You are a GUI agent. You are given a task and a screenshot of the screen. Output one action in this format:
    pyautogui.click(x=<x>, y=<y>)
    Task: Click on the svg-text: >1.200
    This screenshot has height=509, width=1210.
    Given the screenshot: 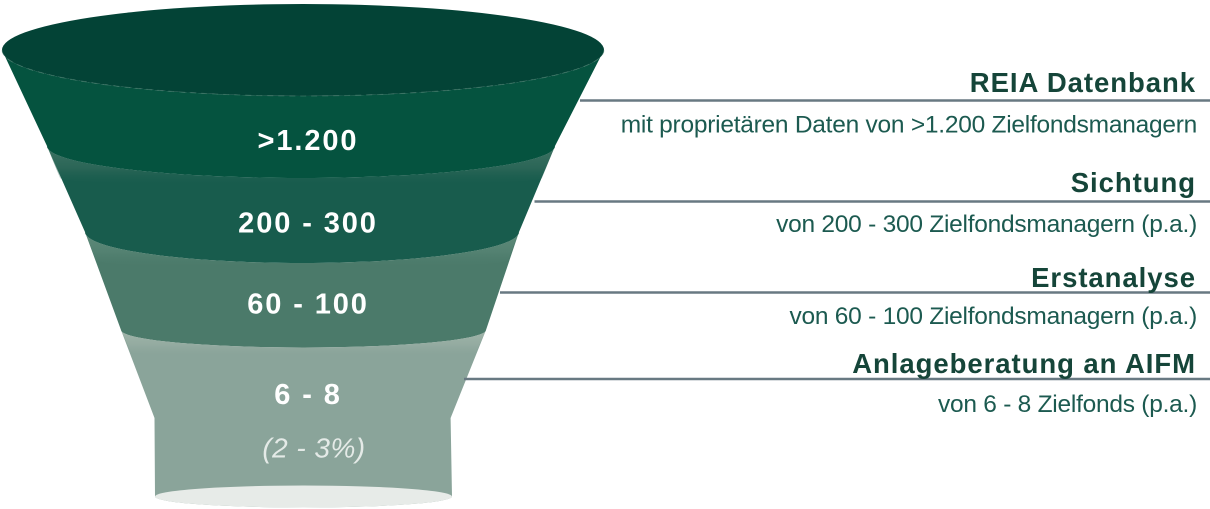 What is the action you would take?
    pyautogui.click(x=308, y=141)
    